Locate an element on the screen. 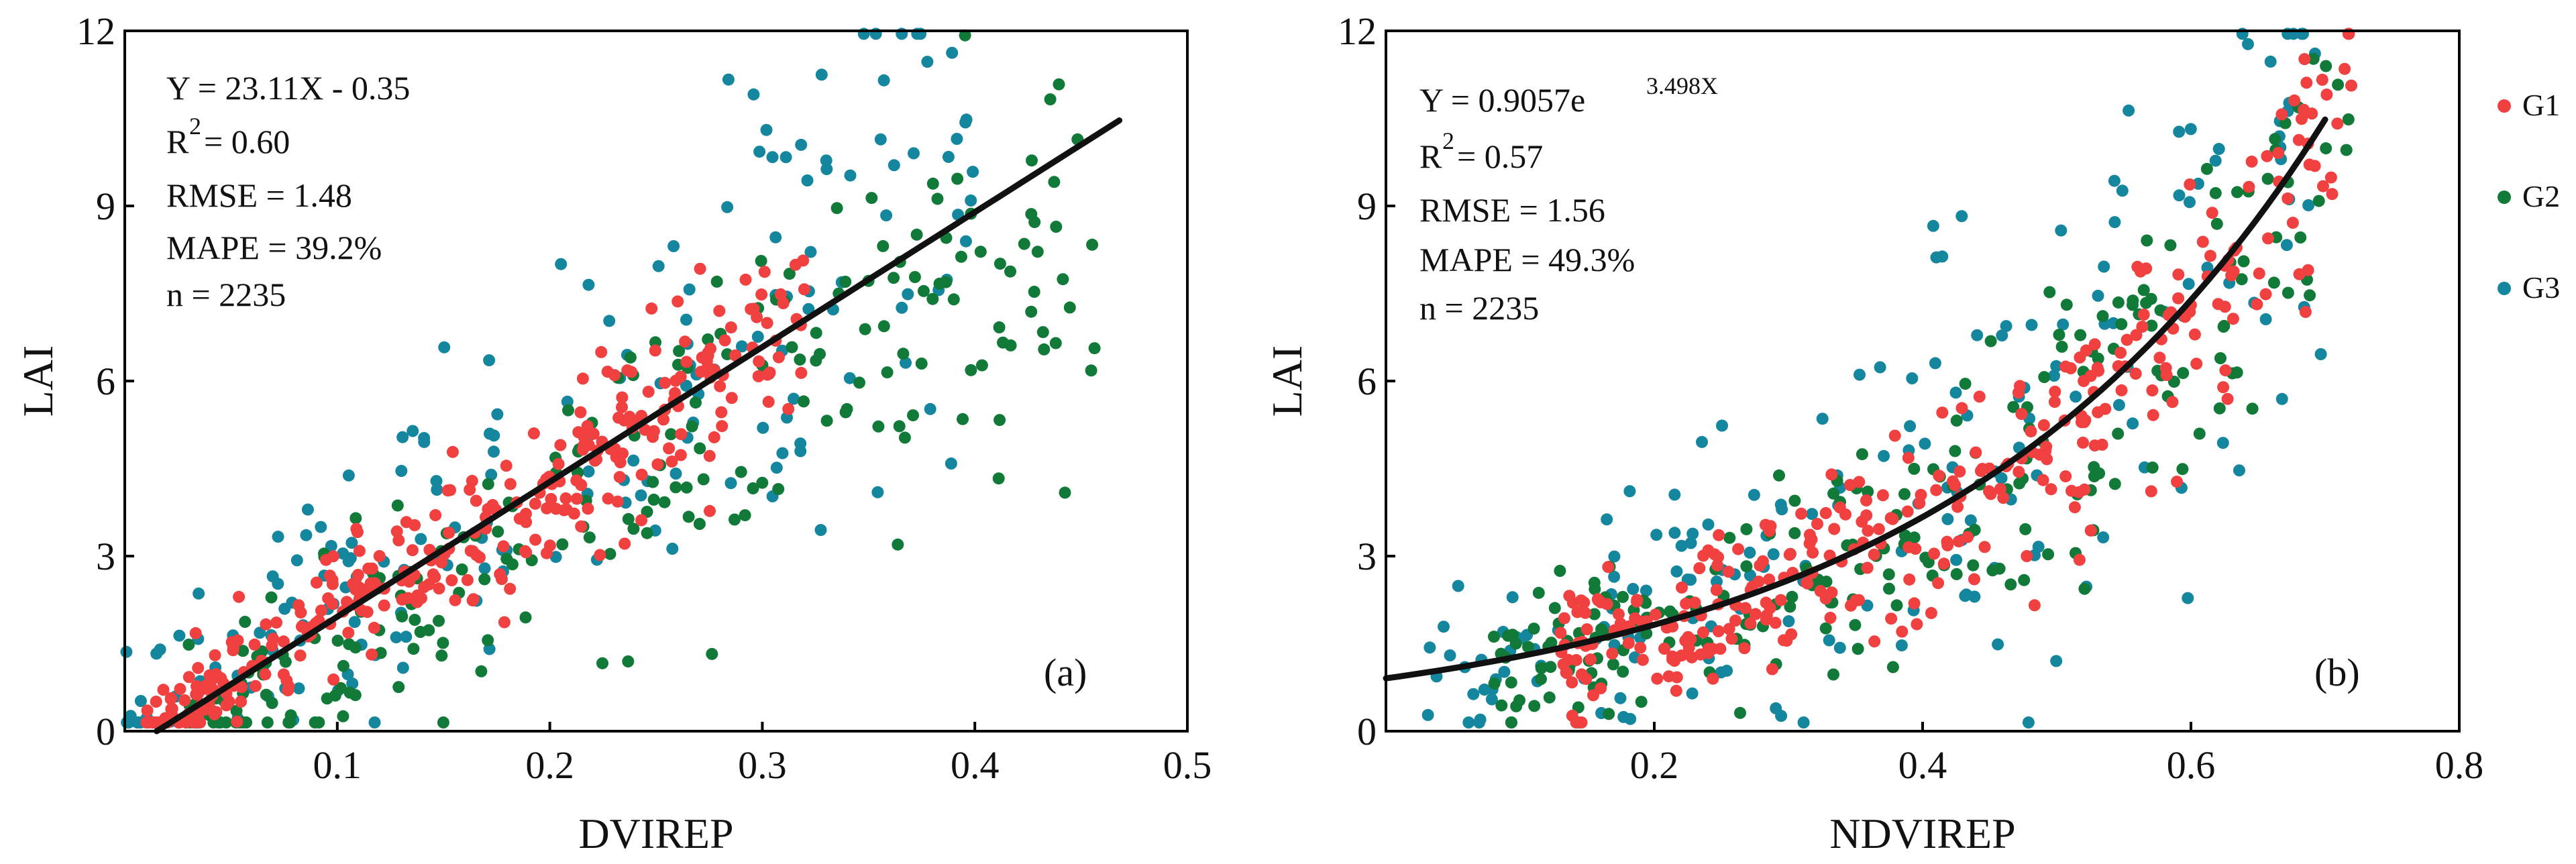  x-tick-label: 0.5 is located at coordinates (1187, 765).